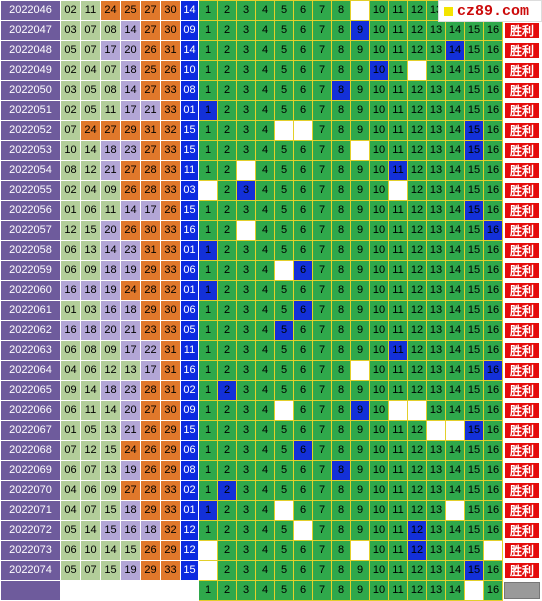 Image resolution: width=542 pixels, height=601 pixels. Describe the element at coordinates (341, 90) in the screenshot. I see `hit-number-cell: 8` at that location.